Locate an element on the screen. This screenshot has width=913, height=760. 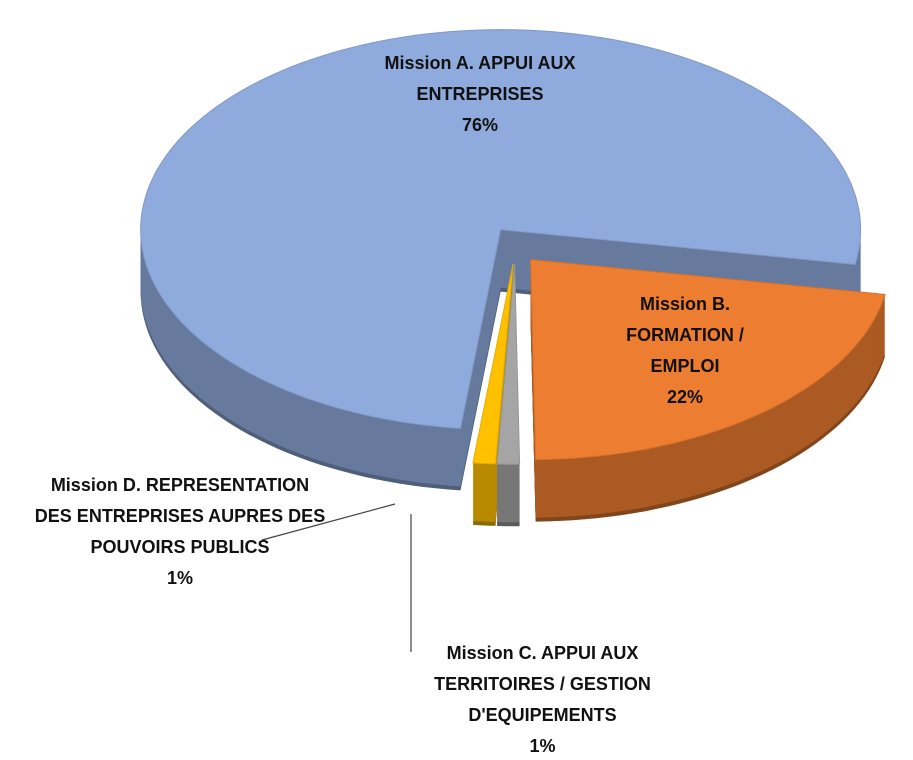
value-label: 22% is located at coordinates (685, 397).